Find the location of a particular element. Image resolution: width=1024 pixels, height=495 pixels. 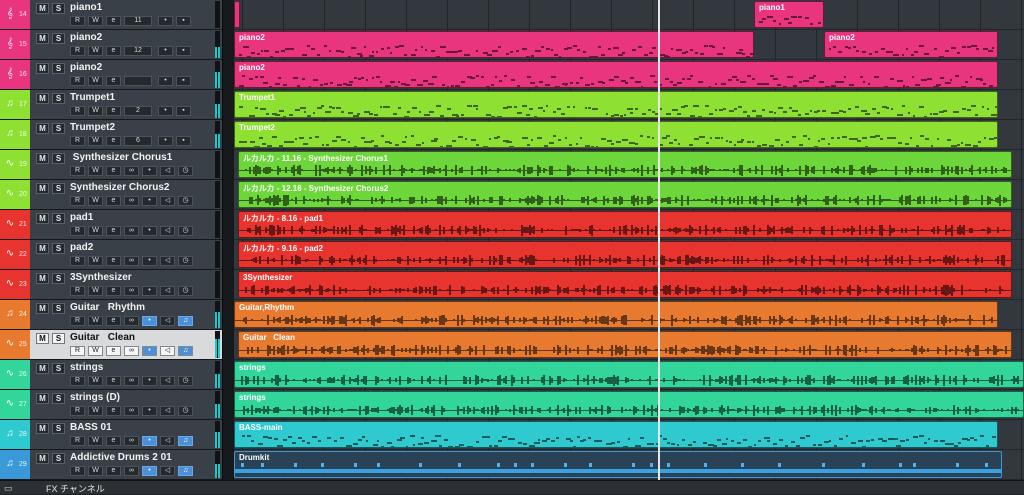

track-event: Drumkit is located at coordinates (618, 464).